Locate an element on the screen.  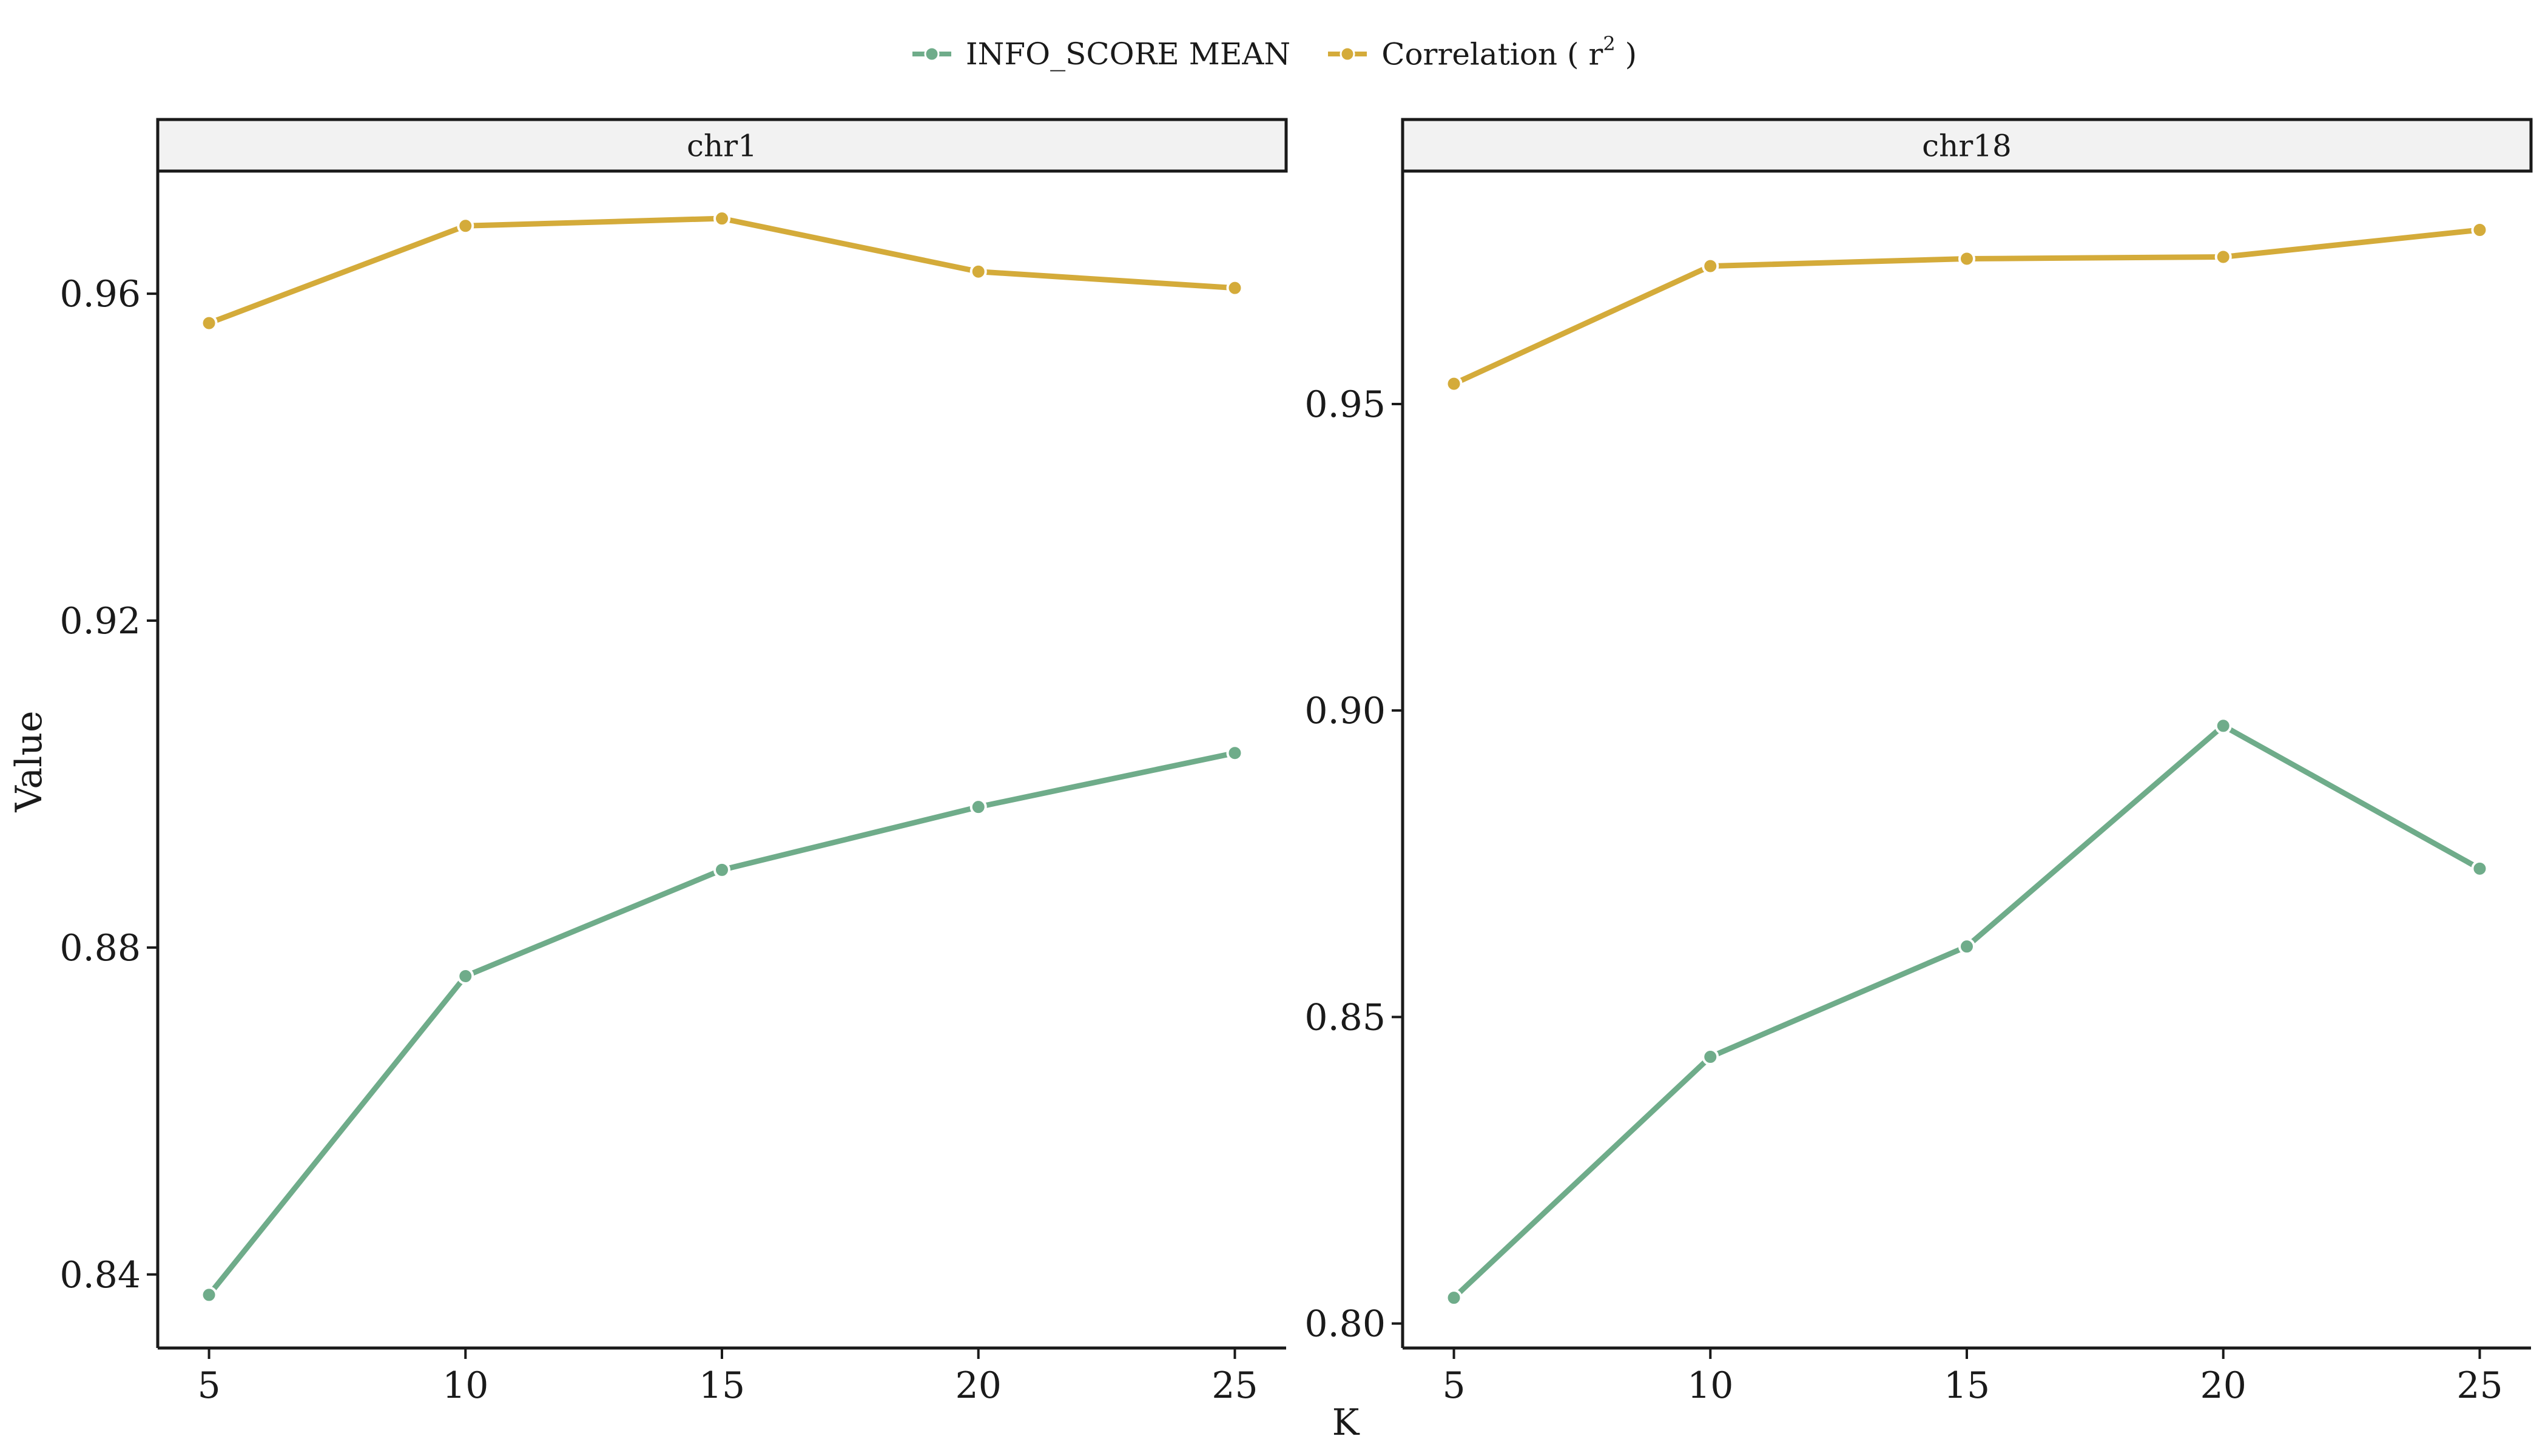
y-tick-label: 0.95 is located at coordinates (1345, 404).